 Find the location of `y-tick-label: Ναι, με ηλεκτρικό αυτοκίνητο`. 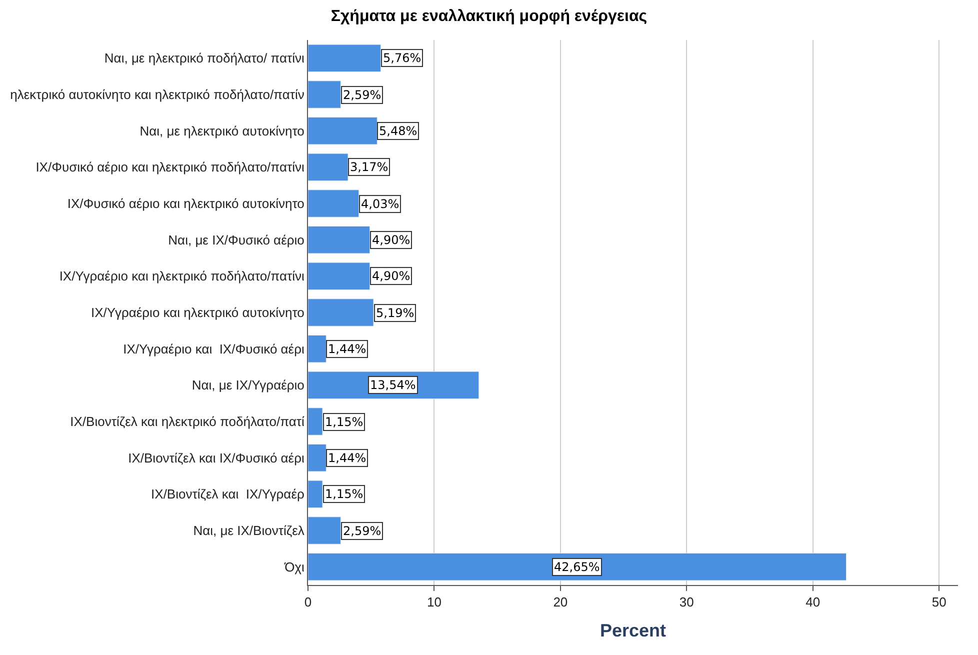

y-tick-label: Ναι, με ηλεκτρικό αυτοκίνητο is located at coordinates (222, 130).